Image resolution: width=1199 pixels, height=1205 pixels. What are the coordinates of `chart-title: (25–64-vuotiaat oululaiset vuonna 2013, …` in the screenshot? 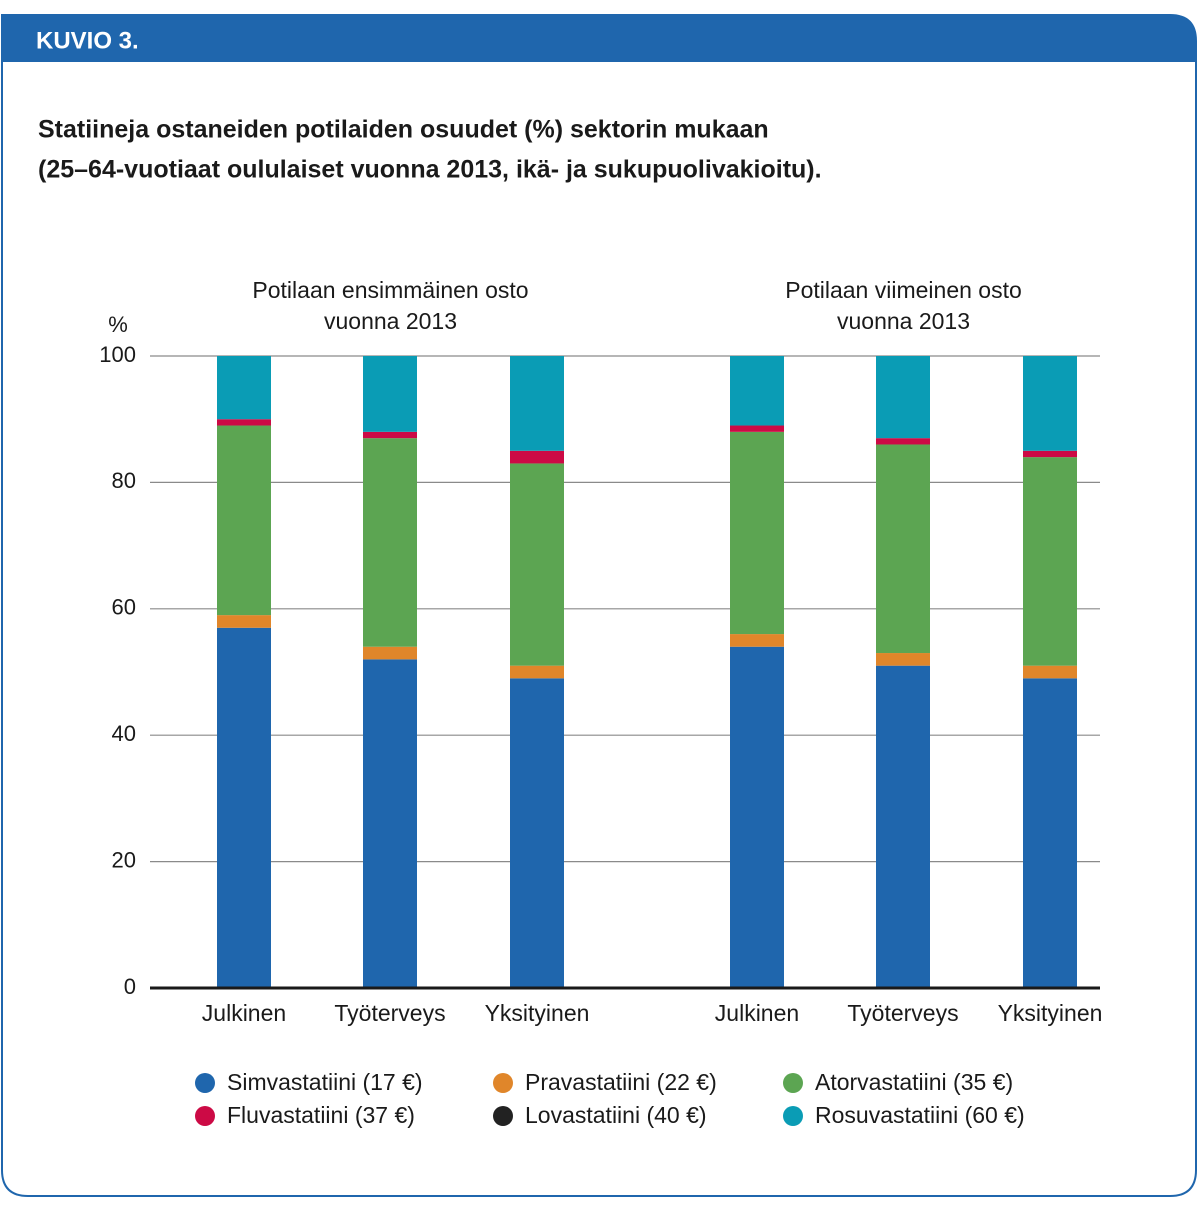 It's located at (430, 170).